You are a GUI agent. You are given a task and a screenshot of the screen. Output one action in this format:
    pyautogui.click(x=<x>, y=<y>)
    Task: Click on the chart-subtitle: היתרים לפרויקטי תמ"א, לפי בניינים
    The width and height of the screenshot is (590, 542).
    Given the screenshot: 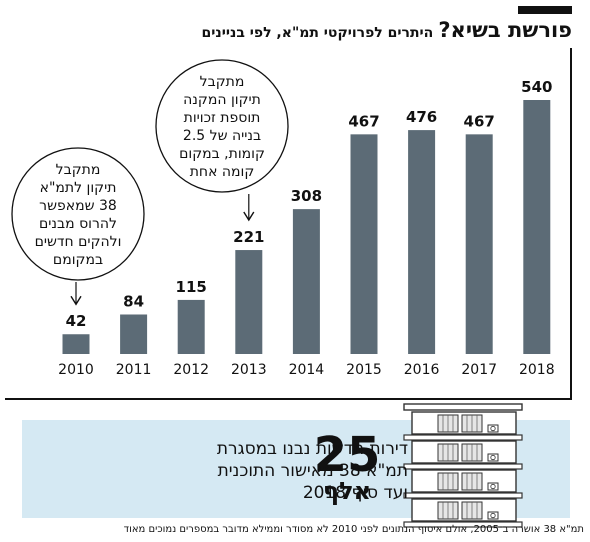 What is the action you would take?
    pyautogui.click(x=317, y=33)
    